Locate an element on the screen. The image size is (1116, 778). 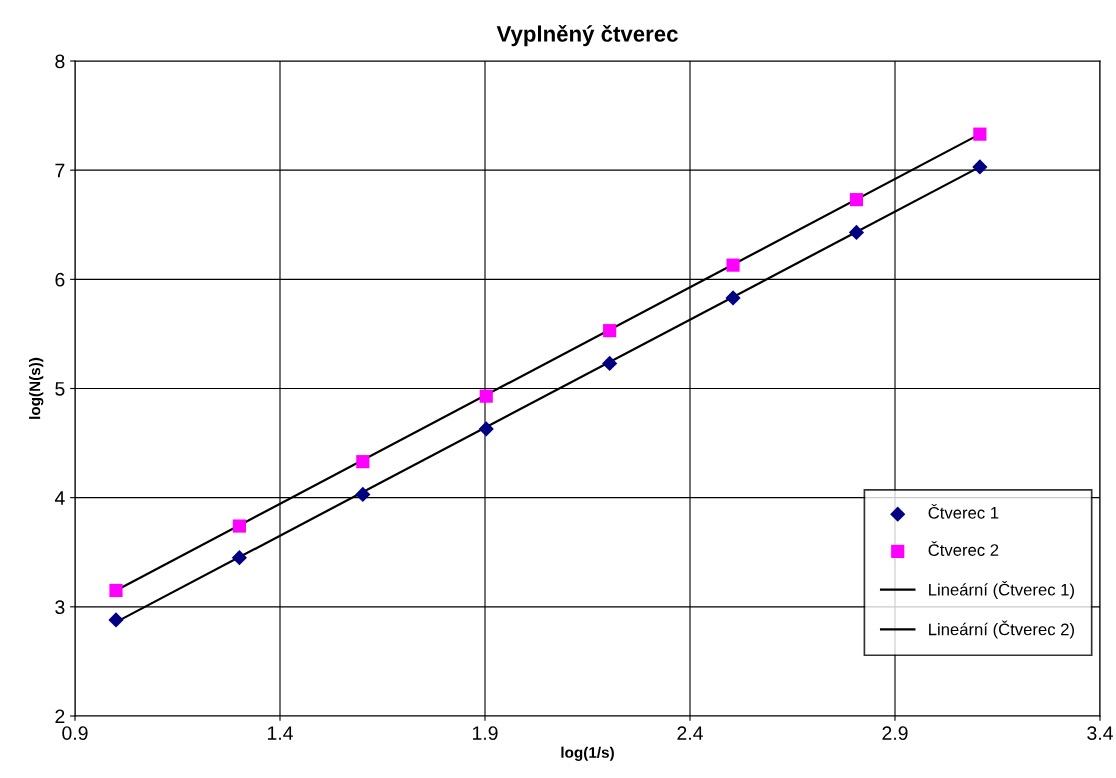
legend-label: Lineární (Čtverec 1) is located at coordinates (1001, 589).